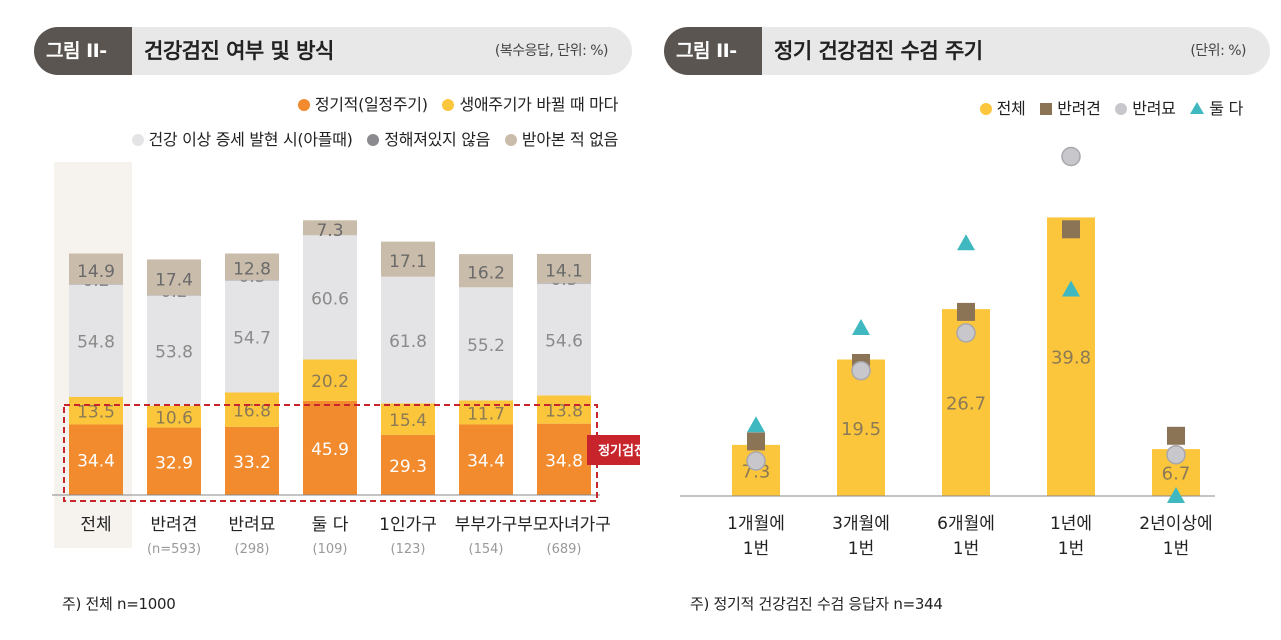 The width and height of the screenshot is (1281, 640). Describe the element at coordinates (252, 525) in the screenshot. I see `category-label: 반려묘` at that location.